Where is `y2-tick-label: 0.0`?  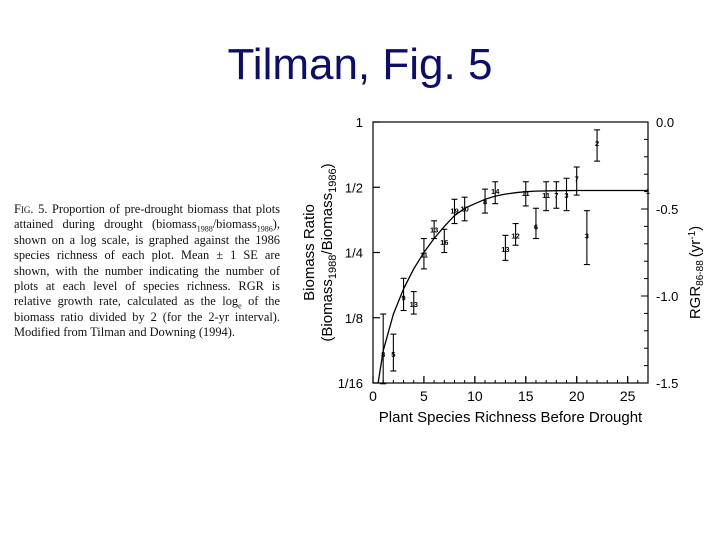
y2-tick-label: 0.0 is located at coordinates (665, 122).